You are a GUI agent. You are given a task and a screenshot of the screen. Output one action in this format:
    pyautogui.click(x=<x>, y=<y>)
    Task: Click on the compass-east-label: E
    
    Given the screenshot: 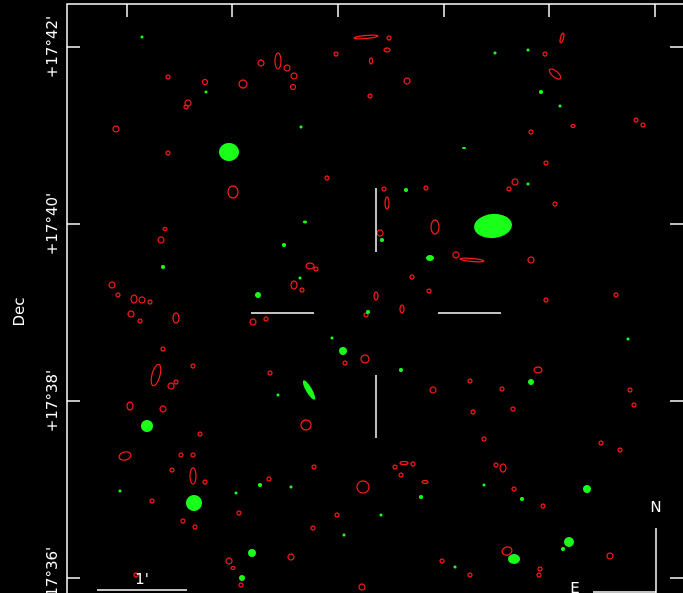 What is the action you would take?
    pyautogui.click(x=574, y=586)
    